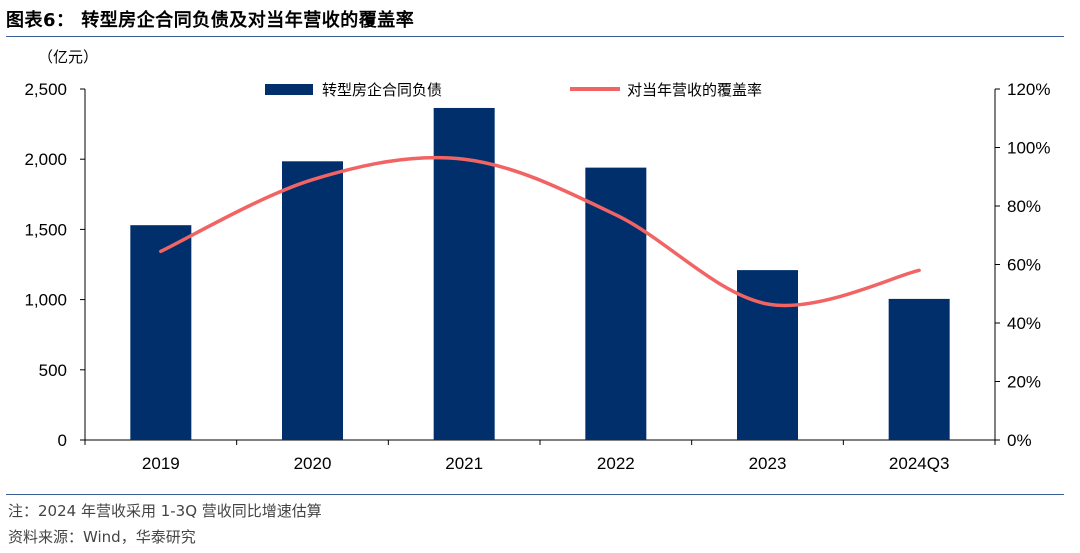  Describe the element at coordinates (161, 463) in the screenshot. I see `x-tick-label: 2019` at that location.